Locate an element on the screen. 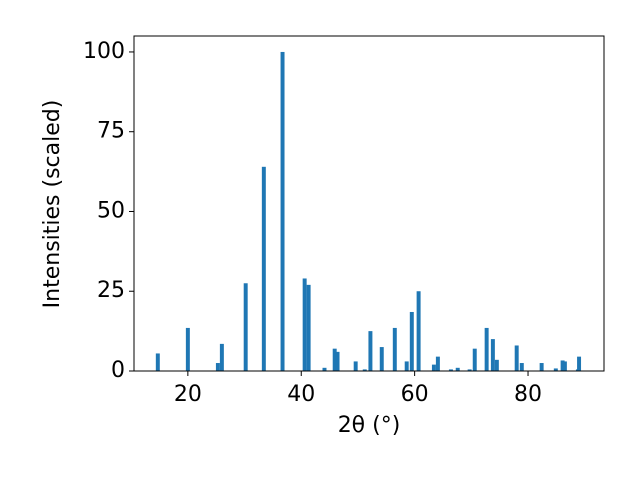 This screenshot has height=480, width=640. y-tick-label: 0 is located at coordinates (118, 370).